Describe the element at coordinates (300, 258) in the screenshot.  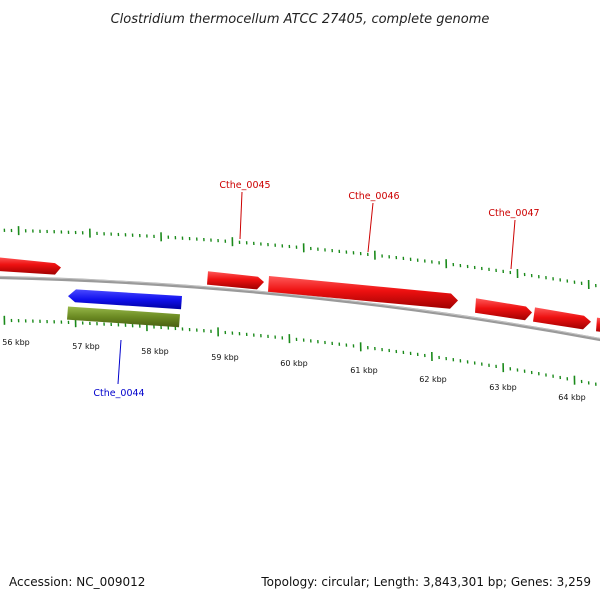
I see `tick-scale-outer` at that location.